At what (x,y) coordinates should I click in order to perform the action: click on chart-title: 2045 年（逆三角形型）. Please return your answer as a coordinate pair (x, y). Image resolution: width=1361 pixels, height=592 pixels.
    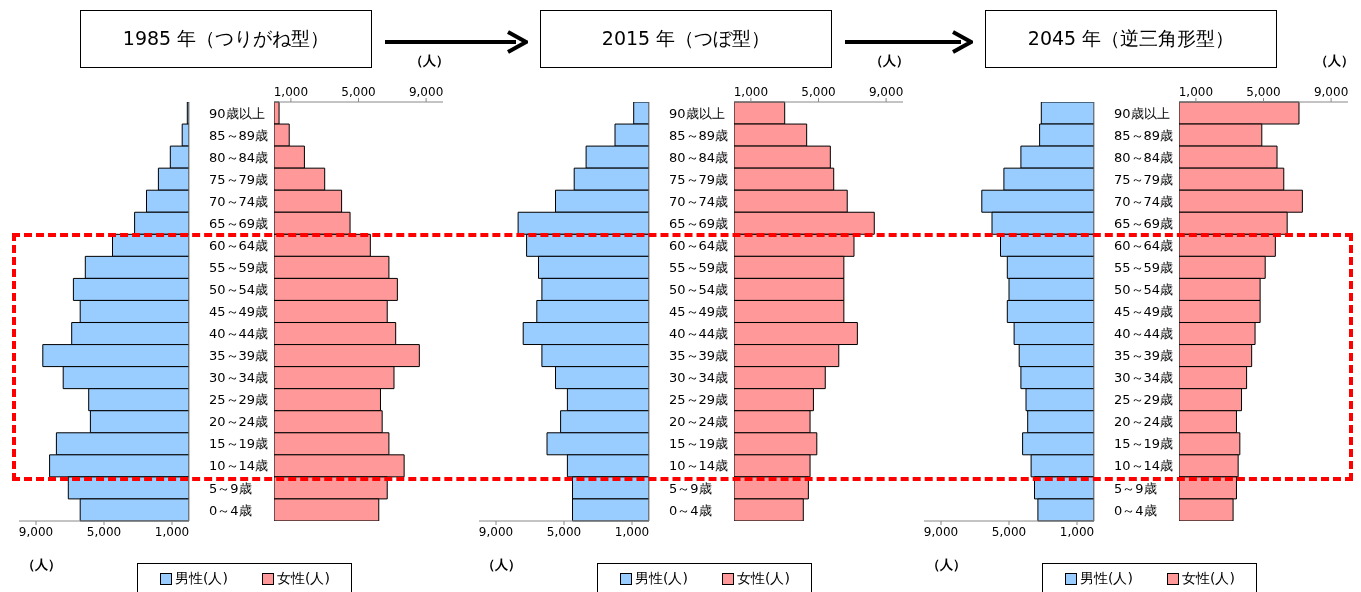
    Looking at the image, I should click on (1131, 39).